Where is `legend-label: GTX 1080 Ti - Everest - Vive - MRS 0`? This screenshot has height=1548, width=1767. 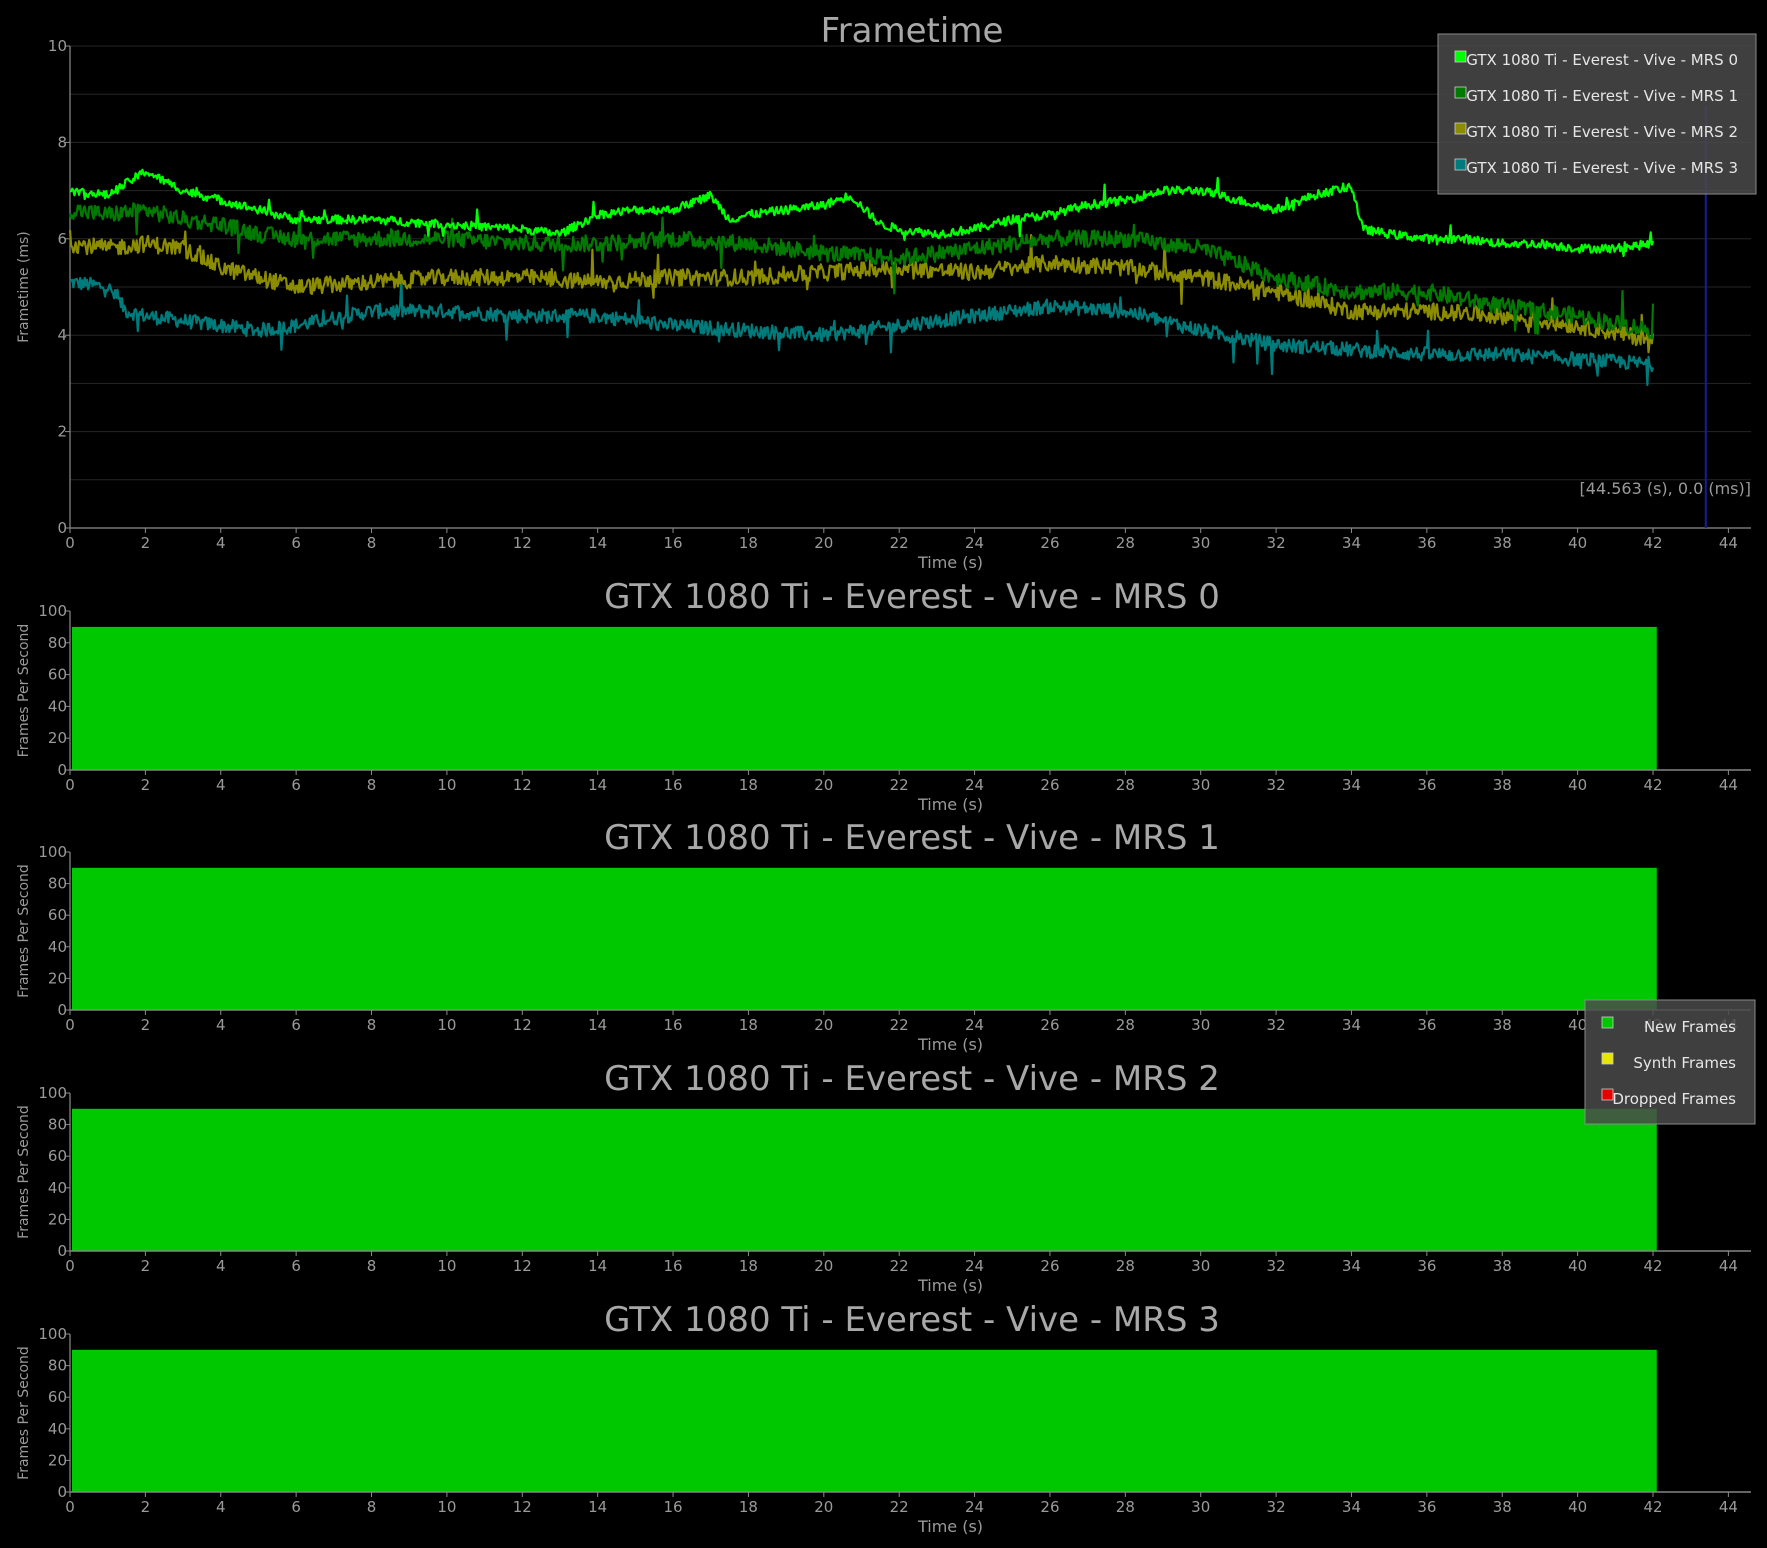
legend-label: GTX 1080 Ti - Everest - Vive - MRS 0 is located at coordinates (1602, 60).